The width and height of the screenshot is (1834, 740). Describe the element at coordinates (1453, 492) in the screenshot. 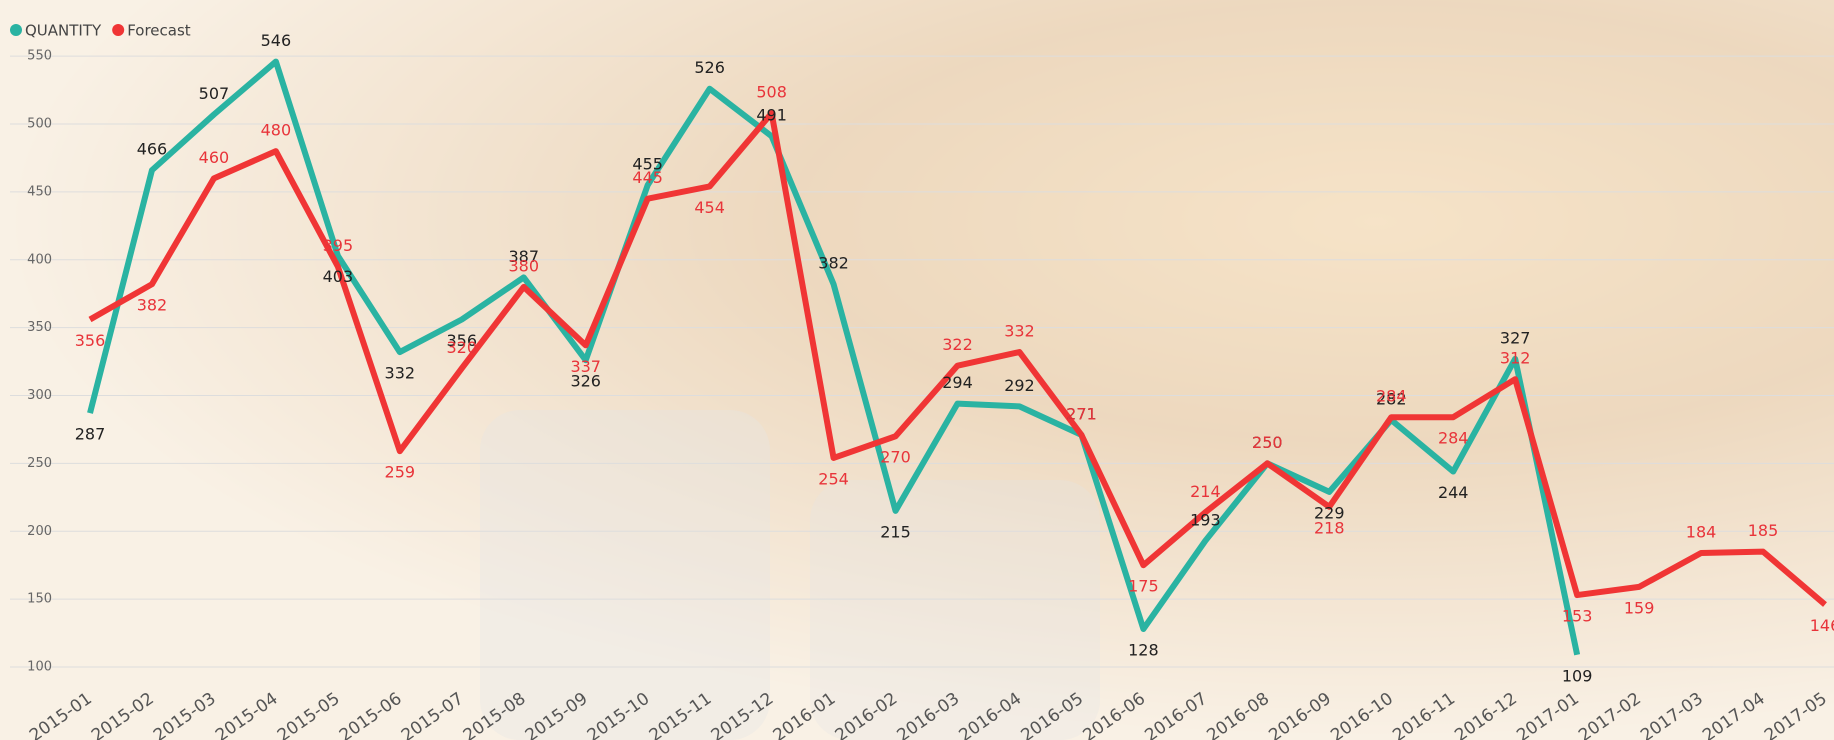

I see `data-label: 244` at that location.